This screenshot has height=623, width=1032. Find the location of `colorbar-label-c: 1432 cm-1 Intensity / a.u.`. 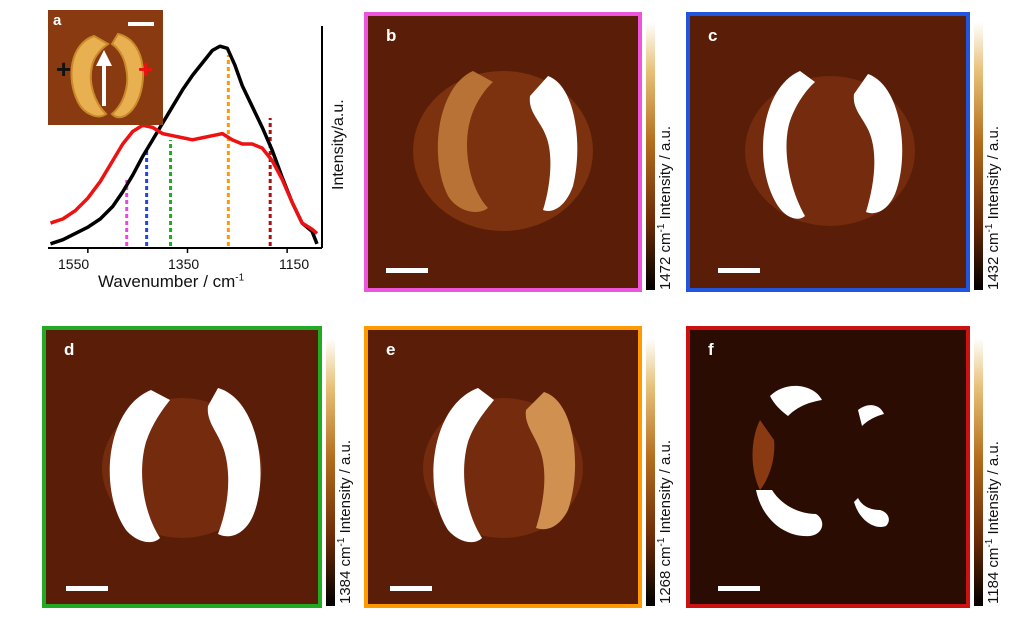

colorbar-label-c: 1432 cm-1 Intensity / a.u. is located at coordinates (993, 207).